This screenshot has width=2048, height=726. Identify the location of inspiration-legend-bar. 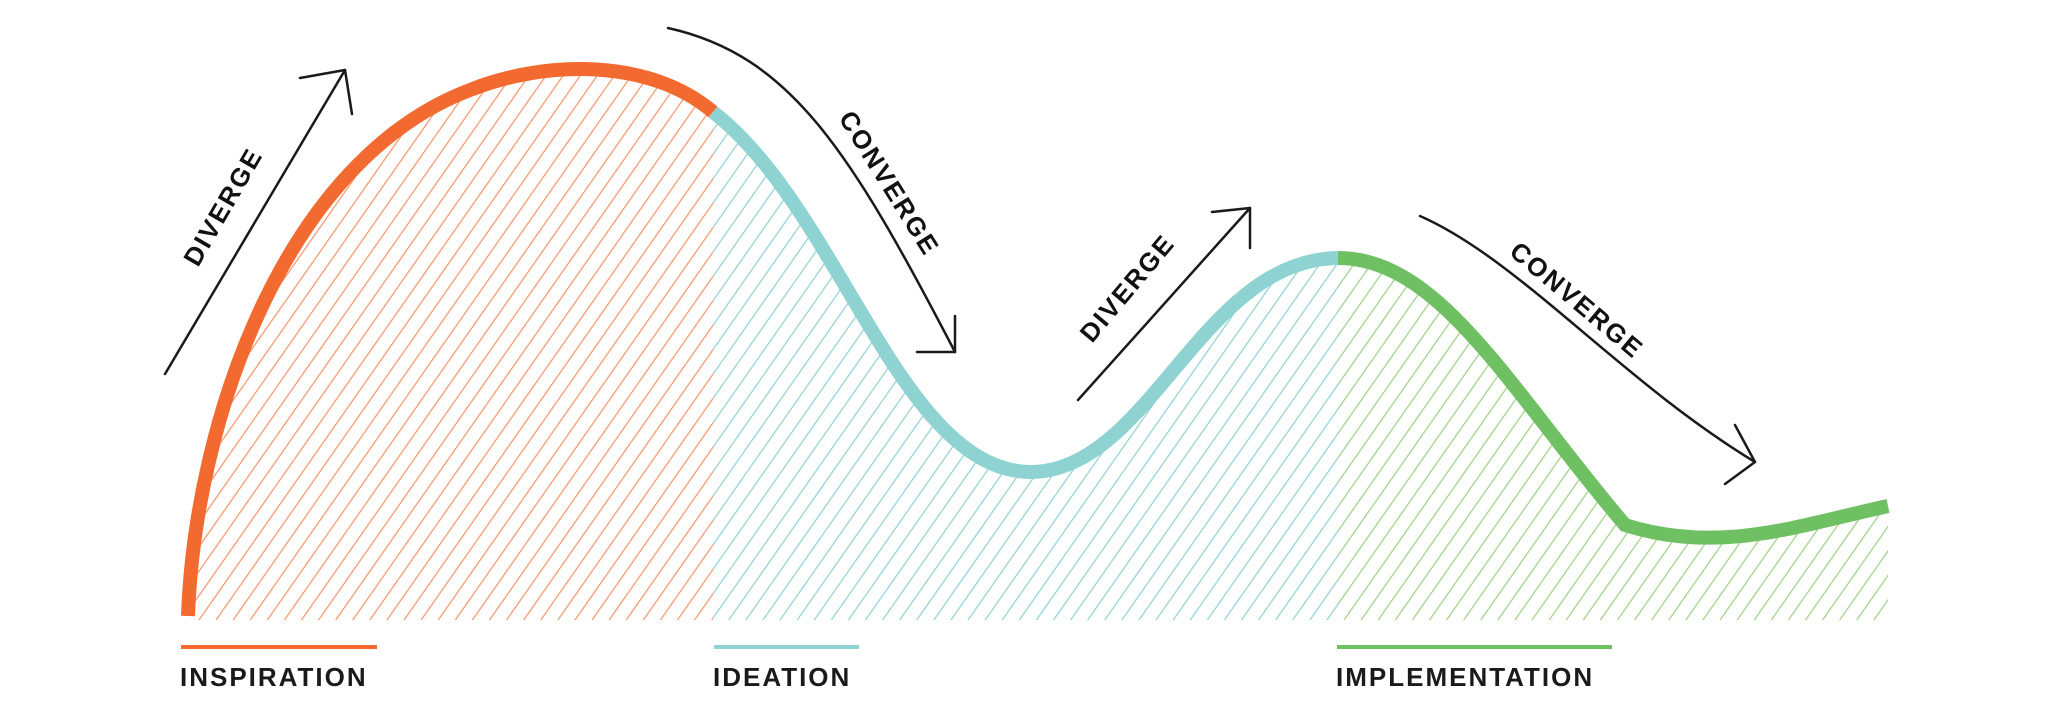
(279, 647).